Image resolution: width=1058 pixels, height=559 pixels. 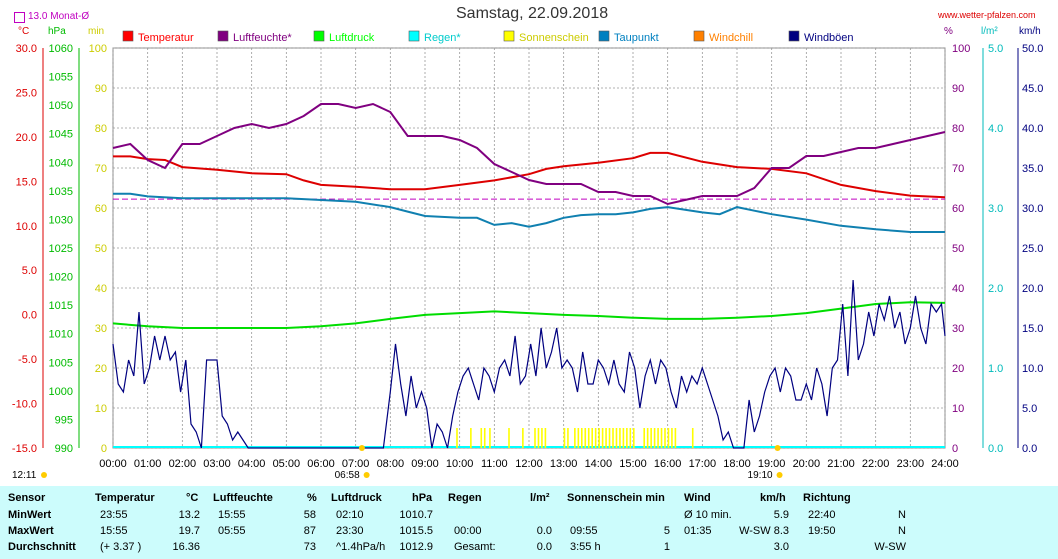 What do you see at coordinates (529, 175) in the screenshot?
I see `series-line` at bounding box center [529, 175].